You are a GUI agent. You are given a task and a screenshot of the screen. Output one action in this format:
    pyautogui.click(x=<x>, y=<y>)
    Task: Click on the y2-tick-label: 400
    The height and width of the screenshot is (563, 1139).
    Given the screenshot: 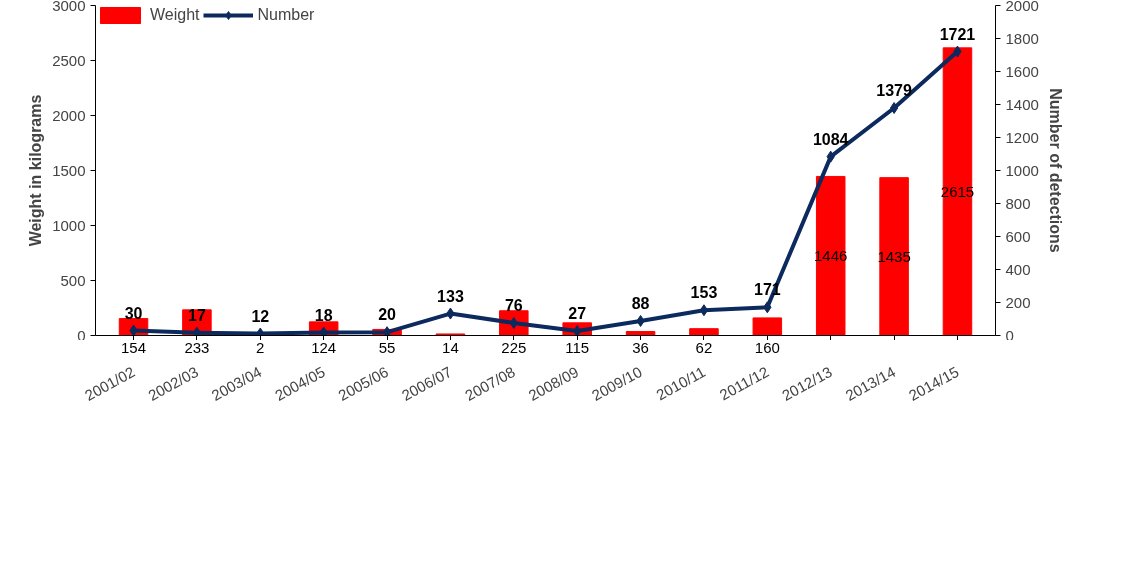 What is the action you would take?
    pyautogui.click(x=1018, y=269)
    